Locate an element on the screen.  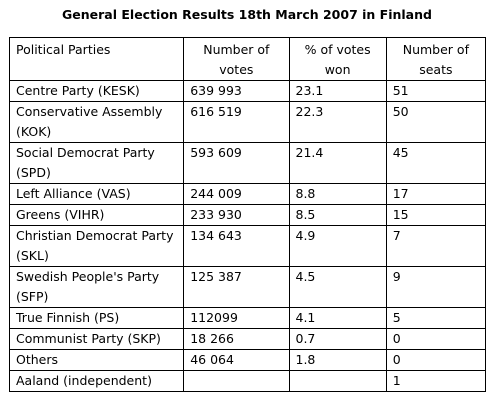
party-name: True Finnish (PS) is located at coordinates (96, 318).